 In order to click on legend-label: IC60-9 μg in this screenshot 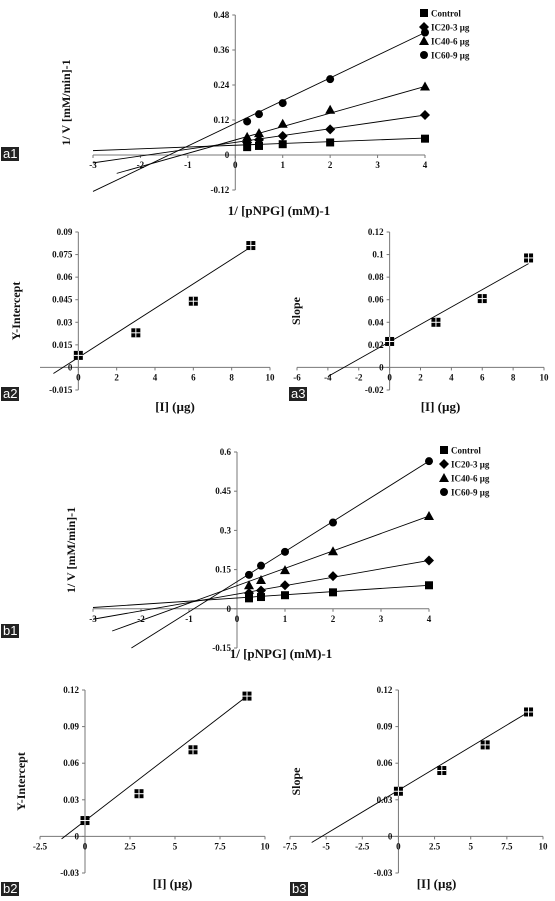, I will do `click(470, 493)`.